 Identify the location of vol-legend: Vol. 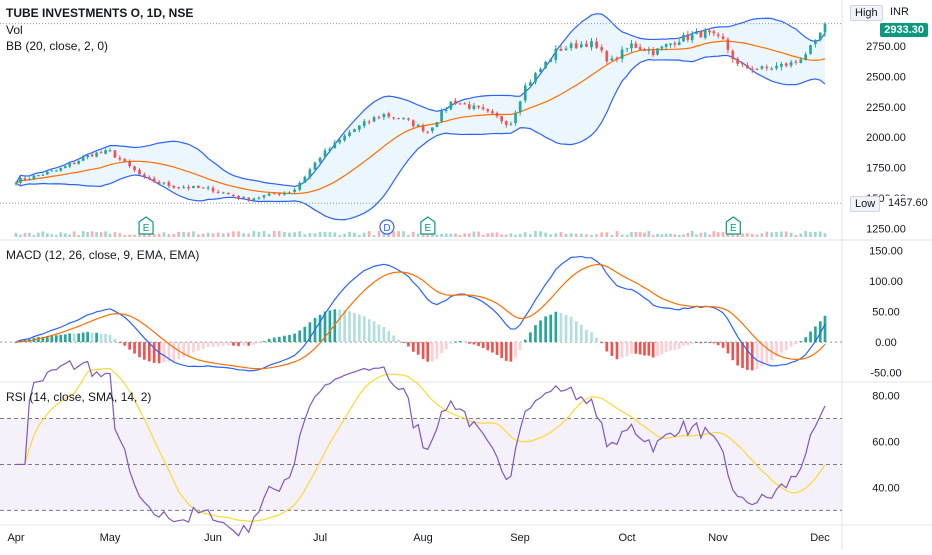
(14, 30).